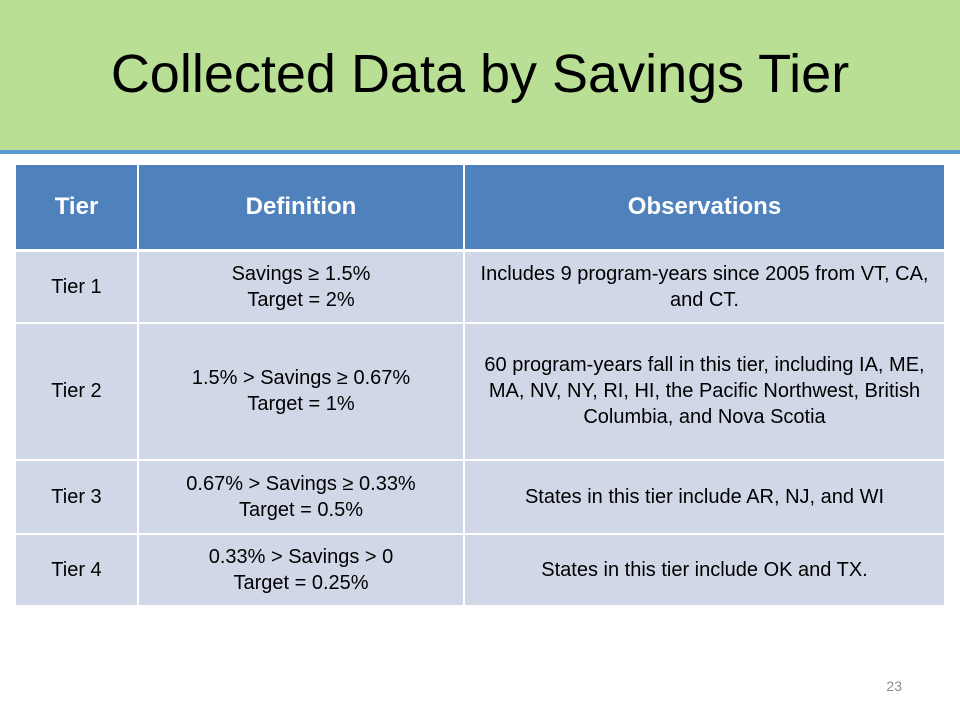 This screenshot has width=960, height=720. What do you see at coordinates (301, 582) in the screenshot?
I see `definition-target: Target = 0.25%` at bounding box center [301, 582].